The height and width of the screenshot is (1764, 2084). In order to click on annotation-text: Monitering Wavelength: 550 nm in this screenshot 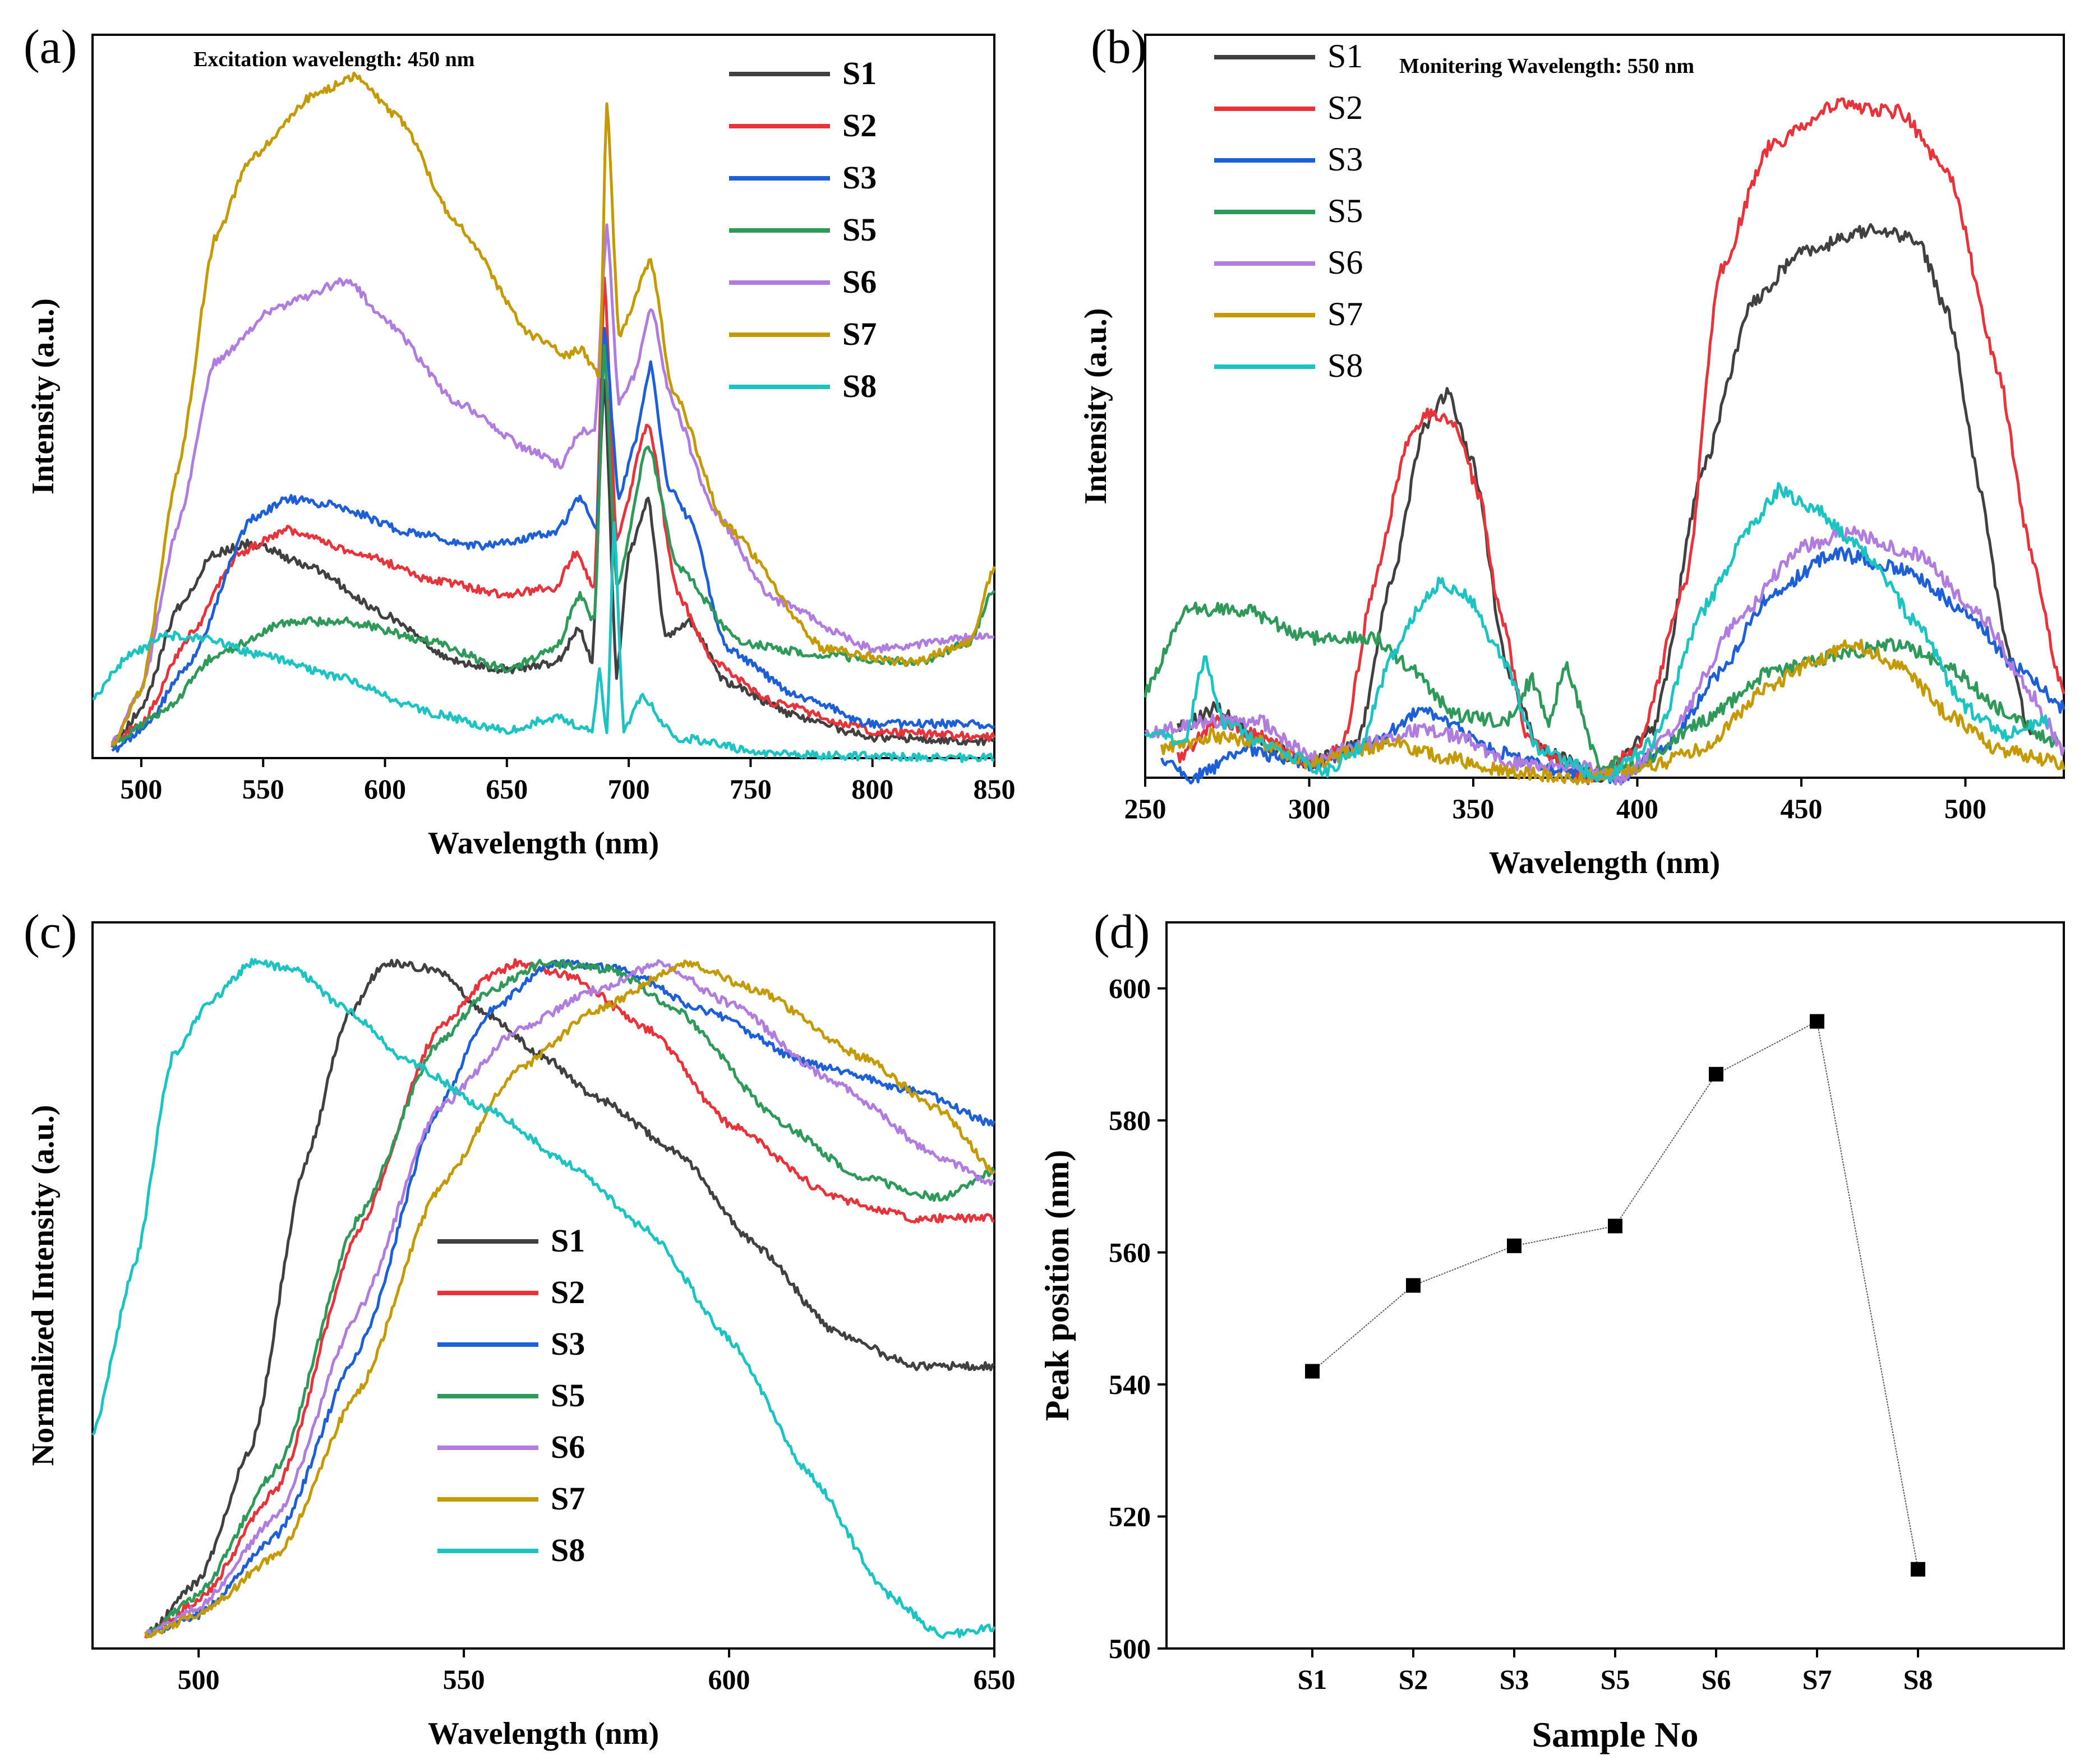, I will do `click(1546, 66)`.